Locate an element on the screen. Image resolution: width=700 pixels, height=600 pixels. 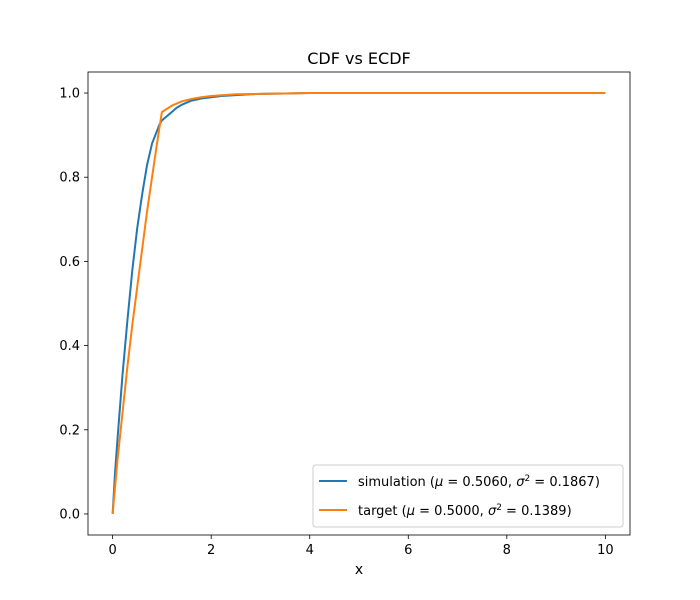
legend-simulation-prefix: simulation ( is located at coordinates (396, 482).